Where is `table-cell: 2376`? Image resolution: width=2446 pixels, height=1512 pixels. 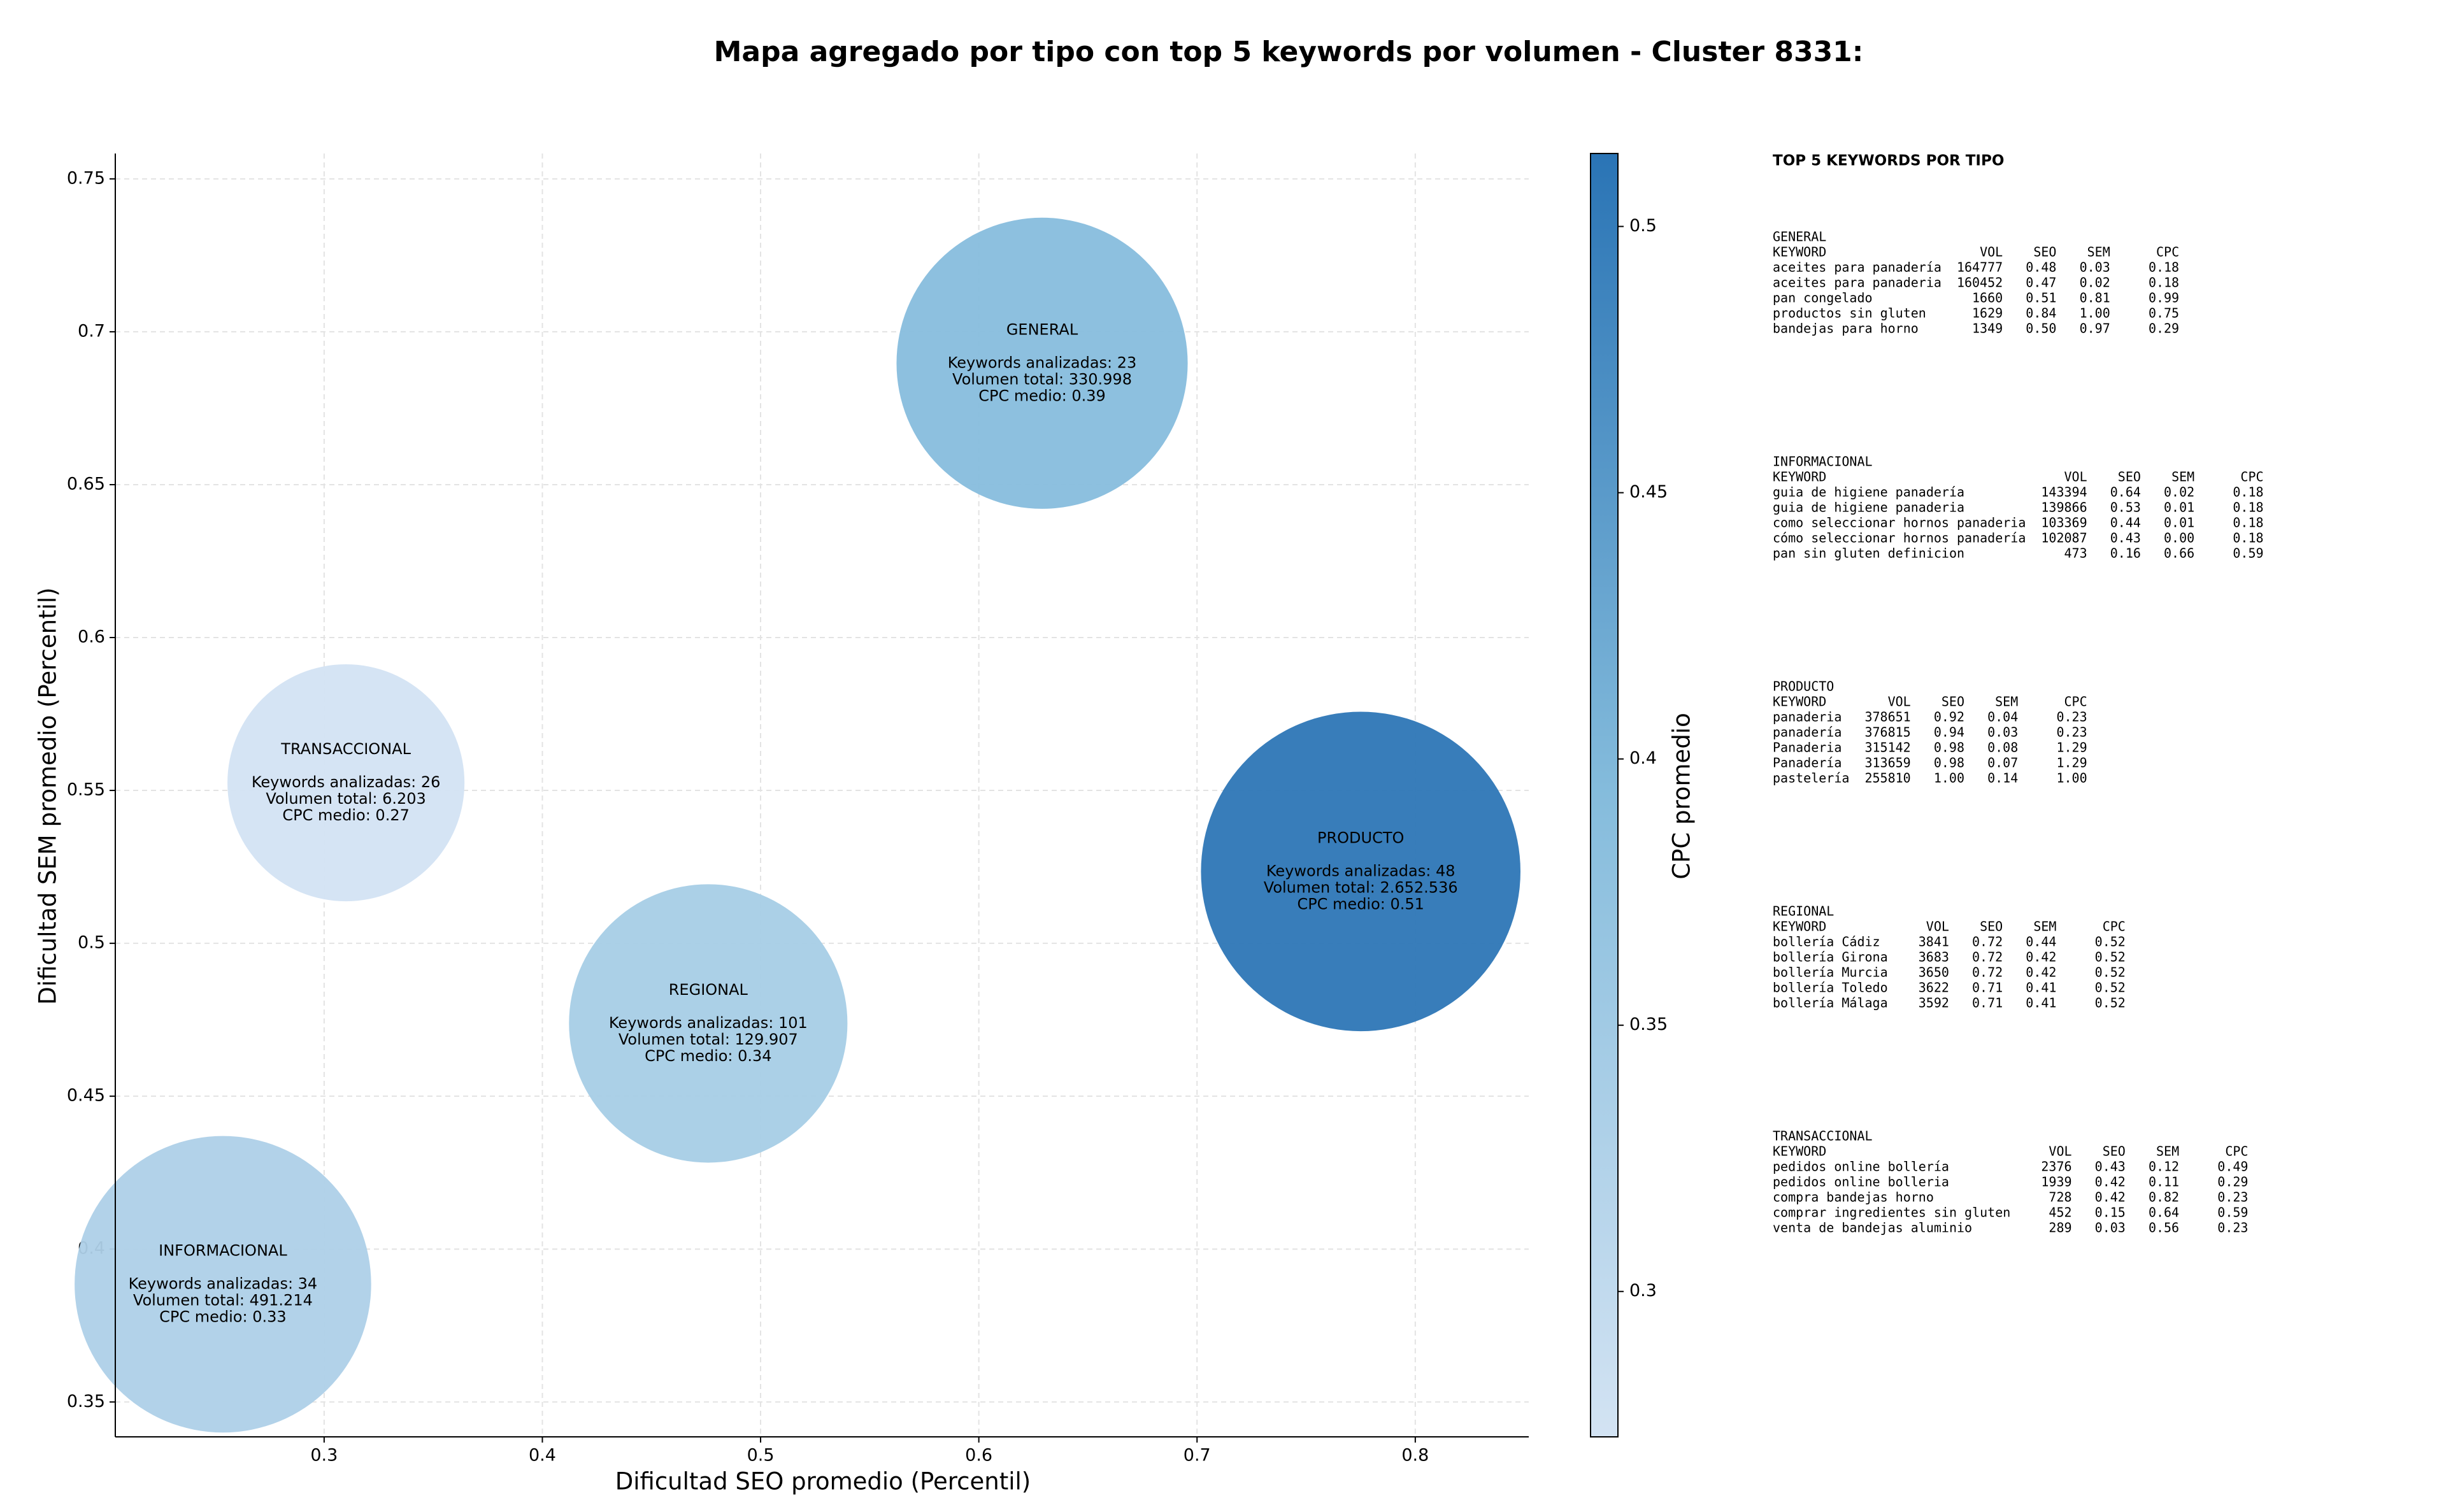
table-cell: 2376 is located at coordinates (2056, 1166).